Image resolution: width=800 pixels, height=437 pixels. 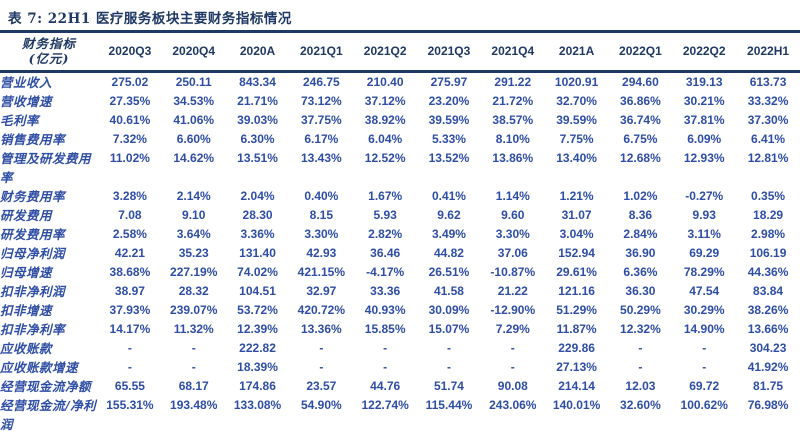 I want to click on cell-value: 37.81%, so click(x=704, y=120).